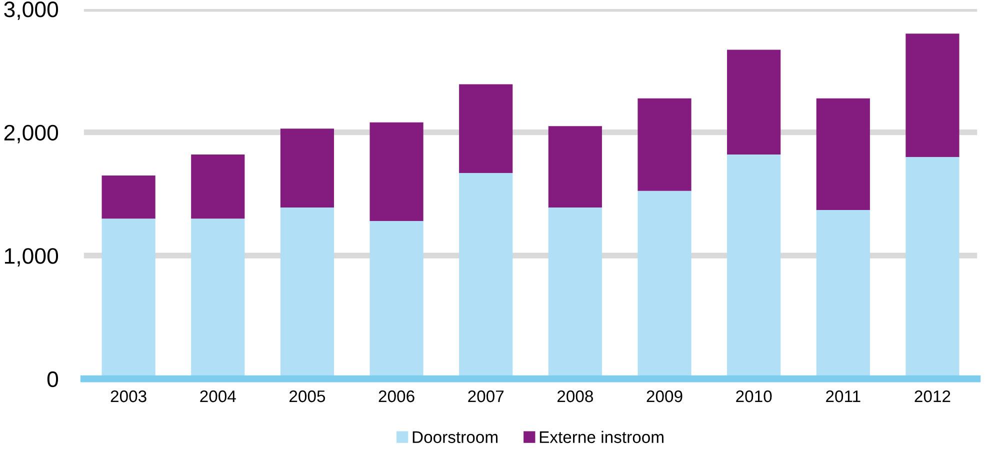 The width and height of the screenshot is (987, 451). What do you see at coordinates (602, 437) in the screenshot?
I see `legend-label: Externe instroom` at bounding box center [602, 437].